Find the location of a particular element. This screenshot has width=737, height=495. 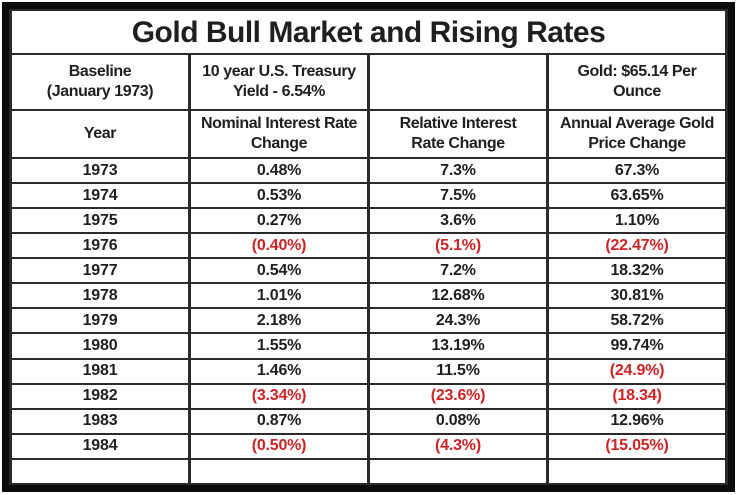

cell-gold: 1.10% is located at coordinates (637, 221).